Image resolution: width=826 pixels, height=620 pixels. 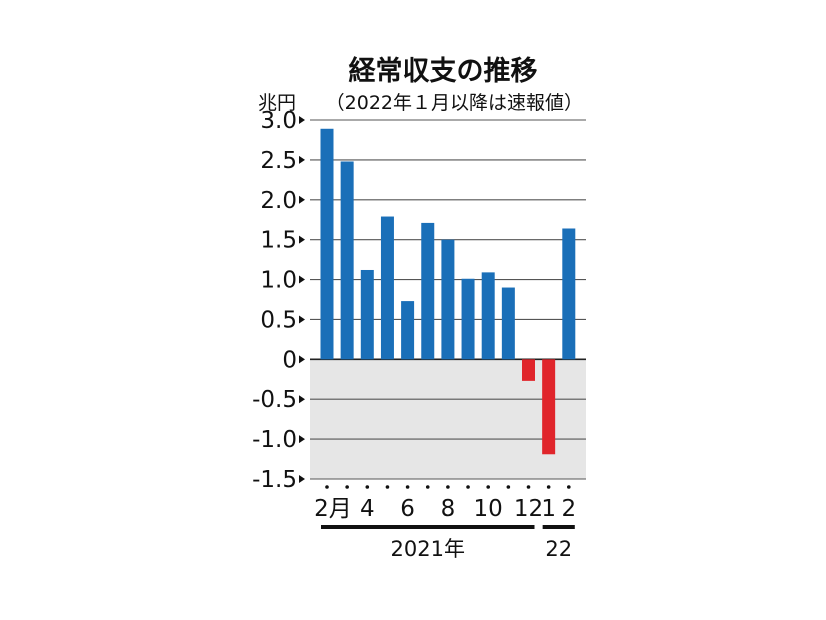 What do you see at coordinates (333, 509) in the screenshot?
I see `x-tick-label: 2月` at bounding box center [333, 509].